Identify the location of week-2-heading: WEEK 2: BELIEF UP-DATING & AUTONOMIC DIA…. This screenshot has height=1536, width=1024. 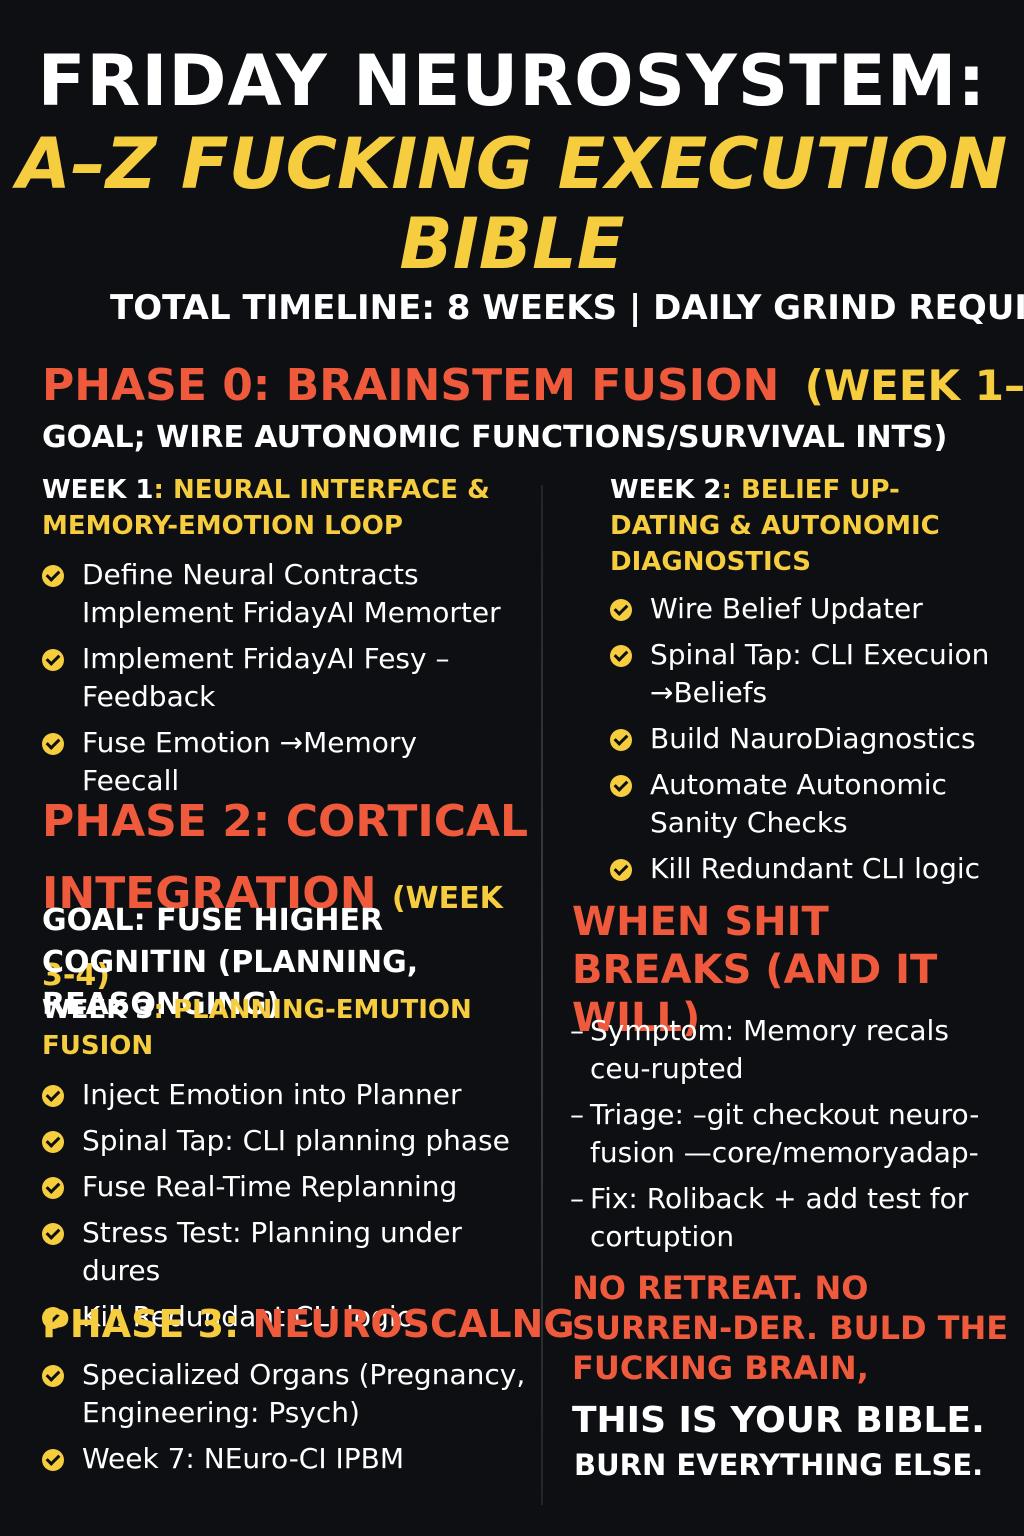
(790, 526).